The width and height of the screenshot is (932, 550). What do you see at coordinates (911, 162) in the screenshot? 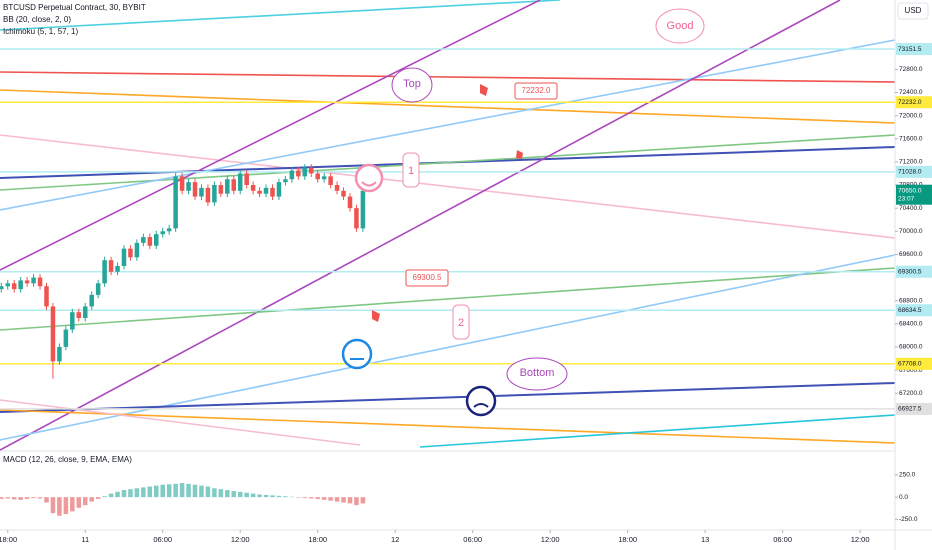
I see `y-tick-label: 71200.0` at bounding box center [911, 162].